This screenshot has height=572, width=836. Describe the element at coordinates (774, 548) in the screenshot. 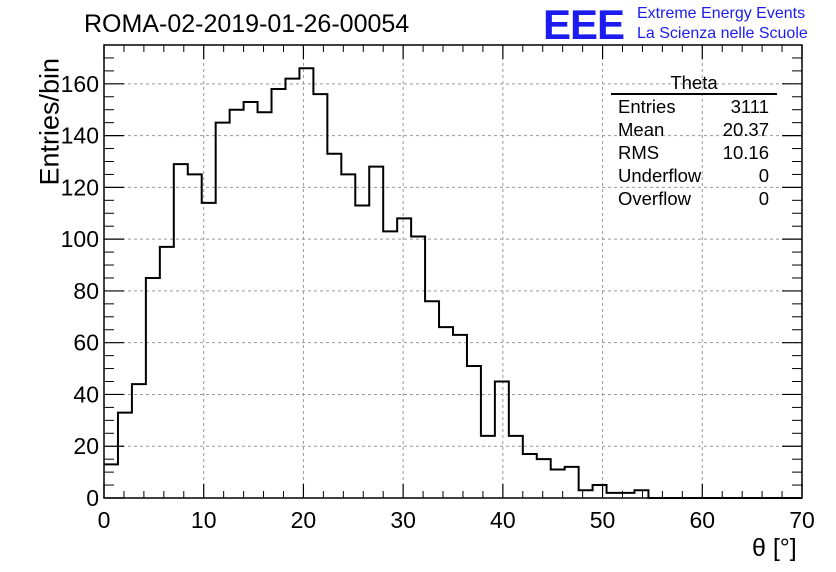

I see `x-axis-label: θ [°]` at that location.